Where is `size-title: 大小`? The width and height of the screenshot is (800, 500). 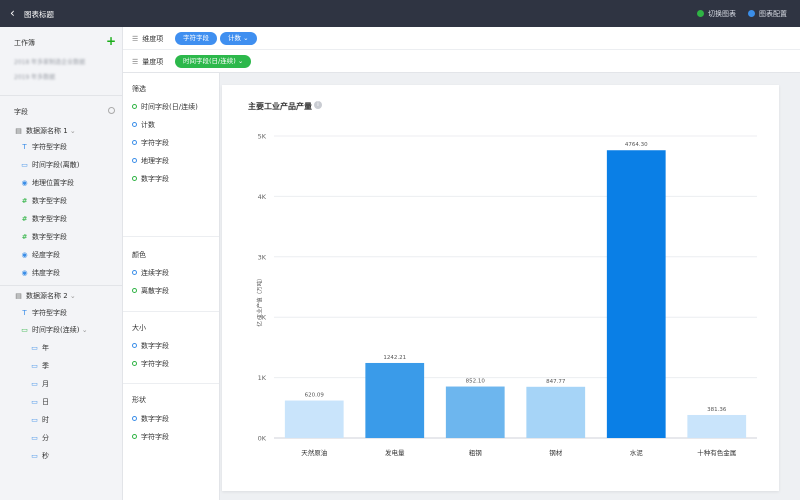 size-title: 大小 is located at coordinates (139, 328).